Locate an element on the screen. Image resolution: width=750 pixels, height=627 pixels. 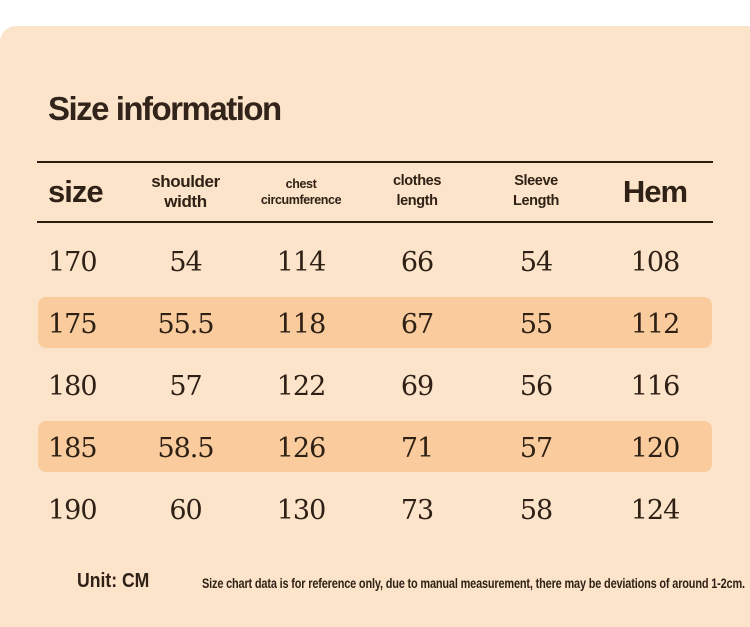
column-header-hem: Hem is located at coordinates (655, 191).